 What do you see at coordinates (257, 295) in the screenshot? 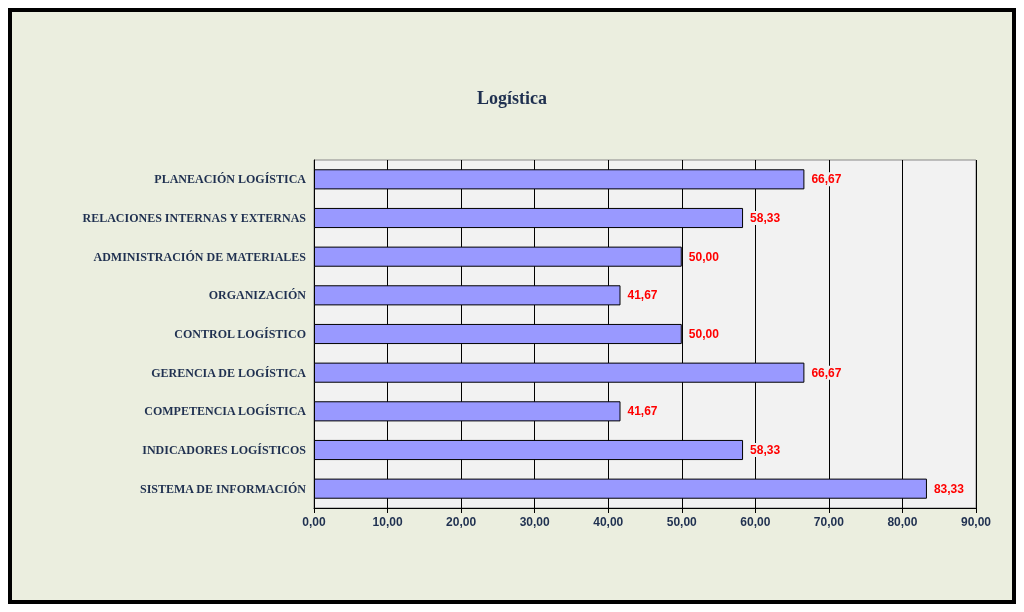
I see `y-tick-label: ORGANIZACIÓN` at bounding box center [257, 295].